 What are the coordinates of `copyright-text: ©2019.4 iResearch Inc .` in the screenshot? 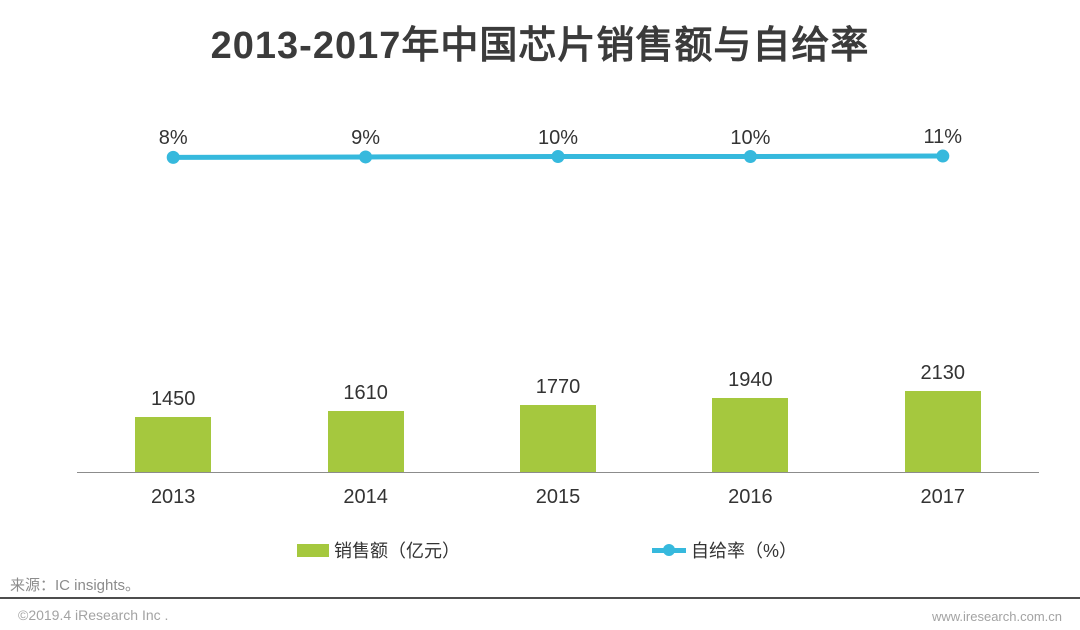 It's located at (93, 615).